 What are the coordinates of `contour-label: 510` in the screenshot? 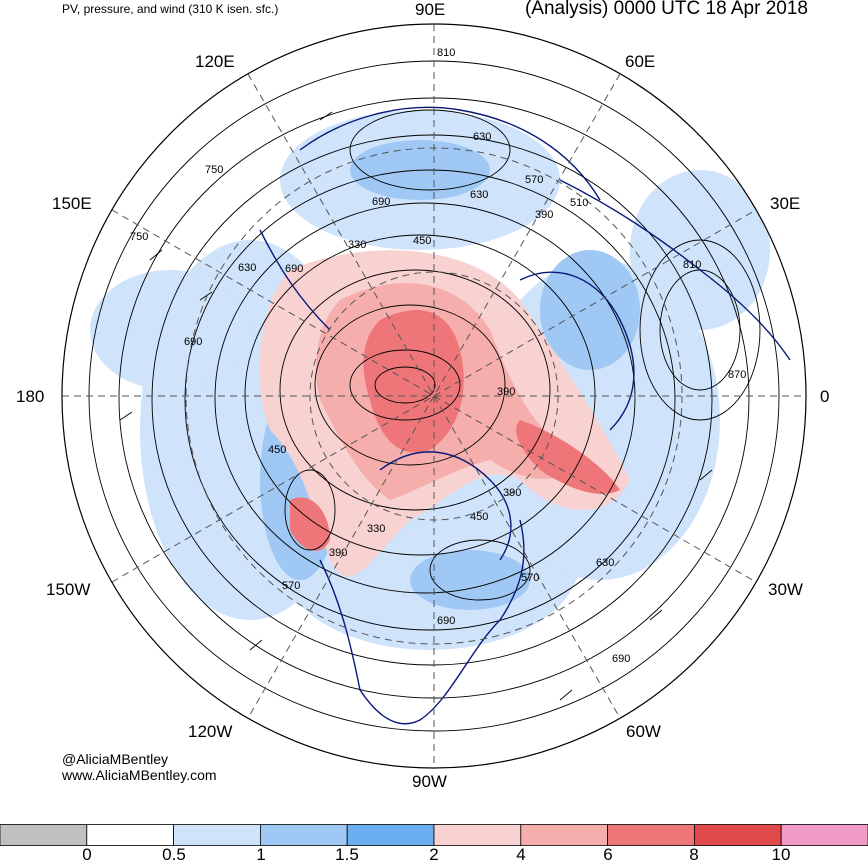 It's located at (579, 203).